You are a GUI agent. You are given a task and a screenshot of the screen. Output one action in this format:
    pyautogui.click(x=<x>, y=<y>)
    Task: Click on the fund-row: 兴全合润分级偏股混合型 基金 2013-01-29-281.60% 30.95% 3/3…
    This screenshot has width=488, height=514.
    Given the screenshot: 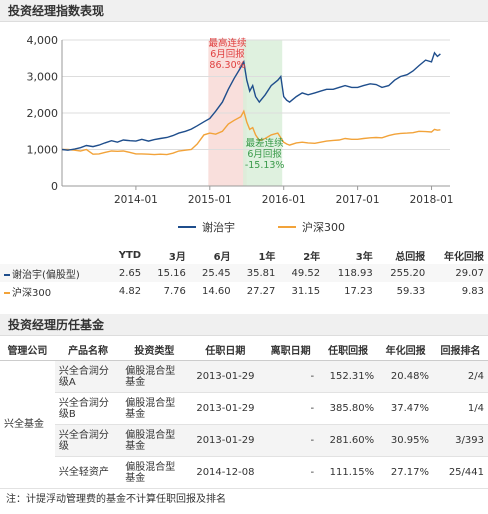 What is the action you would take?
    pyautogui.click(x=244, y=440)
    